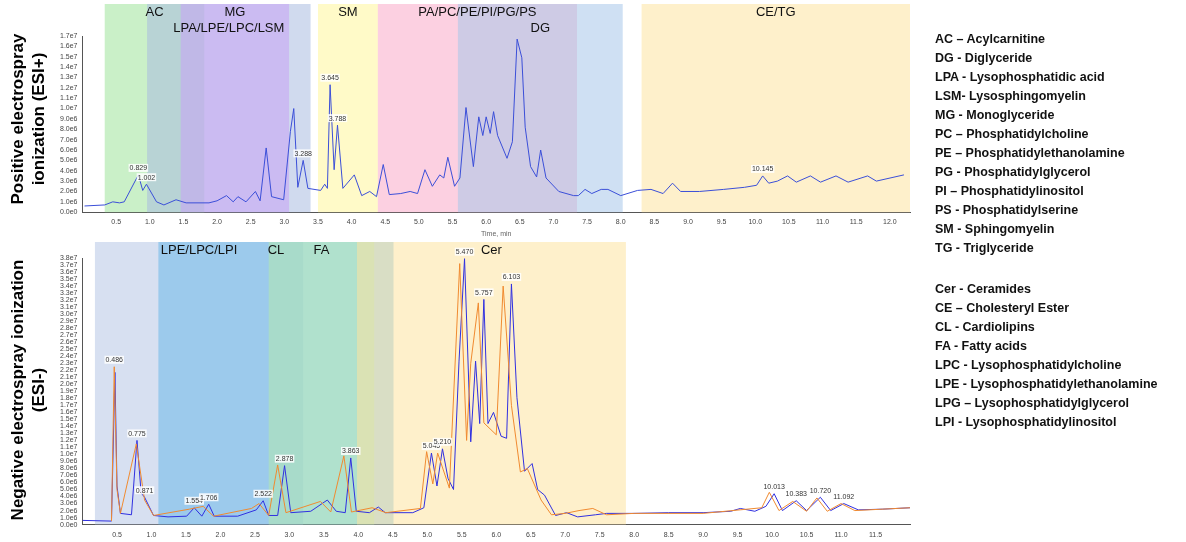 The image size is (1186, 542). What do you see at coordinates (276, 249) in the screenshot?
I see `band-label: CL` at bounding box center [276, 249].